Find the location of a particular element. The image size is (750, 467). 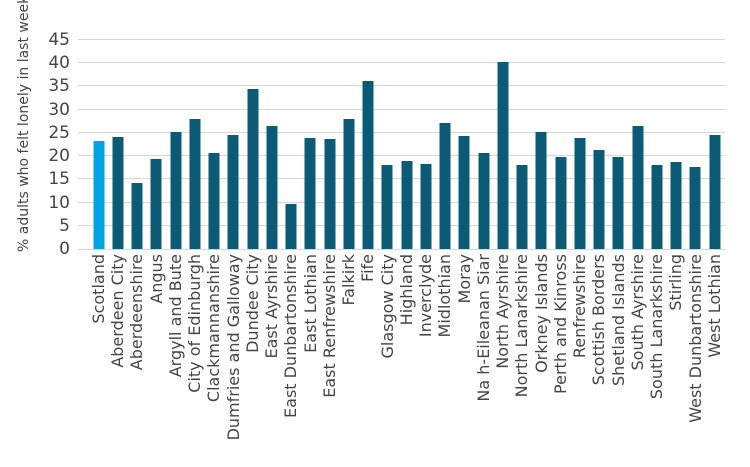

x-axis-label: Stirling is located at coordinates (676, 282).